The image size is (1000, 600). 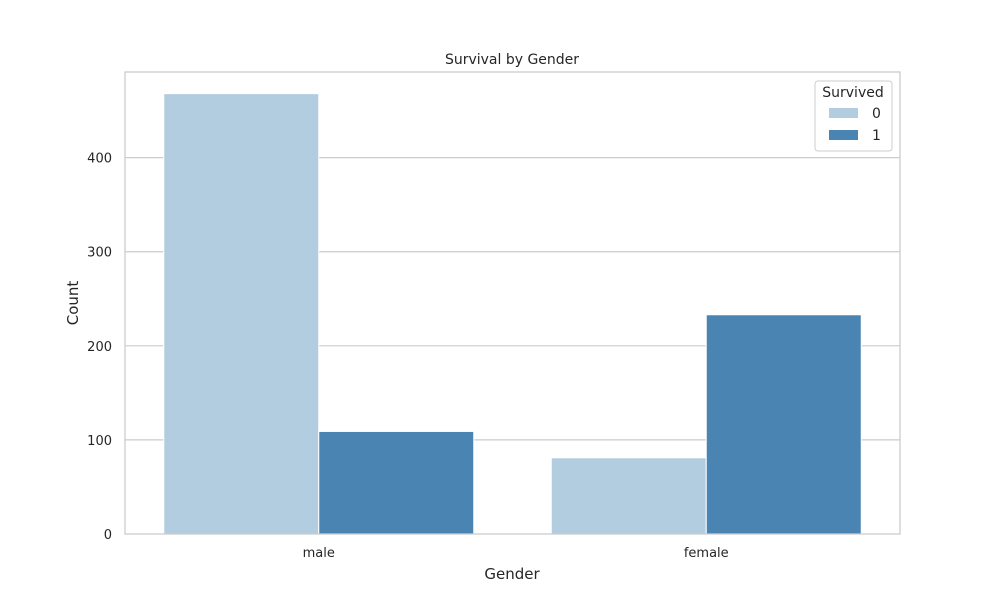 What do you see at coordinates (319, 553) in the screenshot?
I see `x-tick-label: male` at bounding box center [319, 553].